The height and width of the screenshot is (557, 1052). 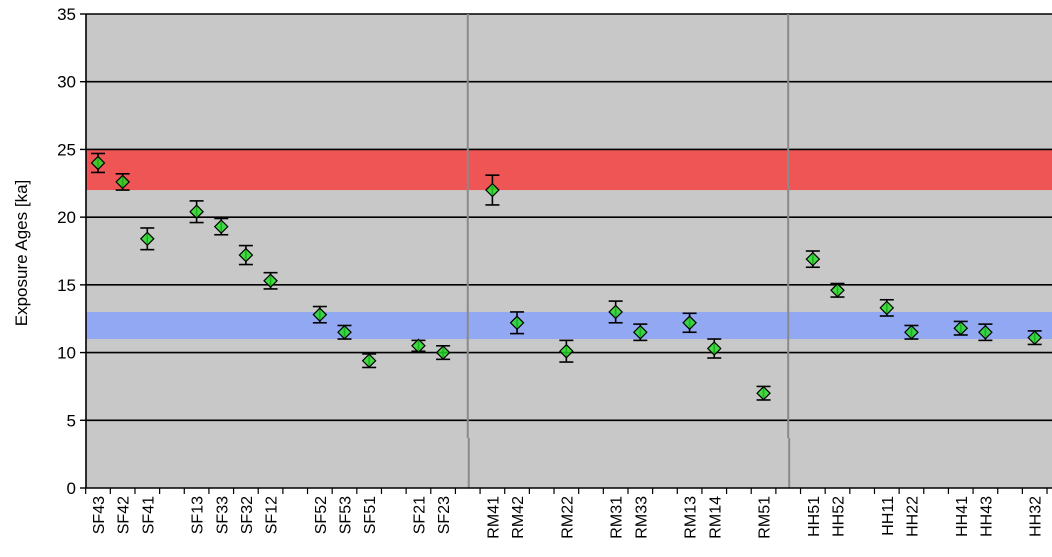 I want to click on x-tick-label-sf51: SF51, so click(x=370, y=515).